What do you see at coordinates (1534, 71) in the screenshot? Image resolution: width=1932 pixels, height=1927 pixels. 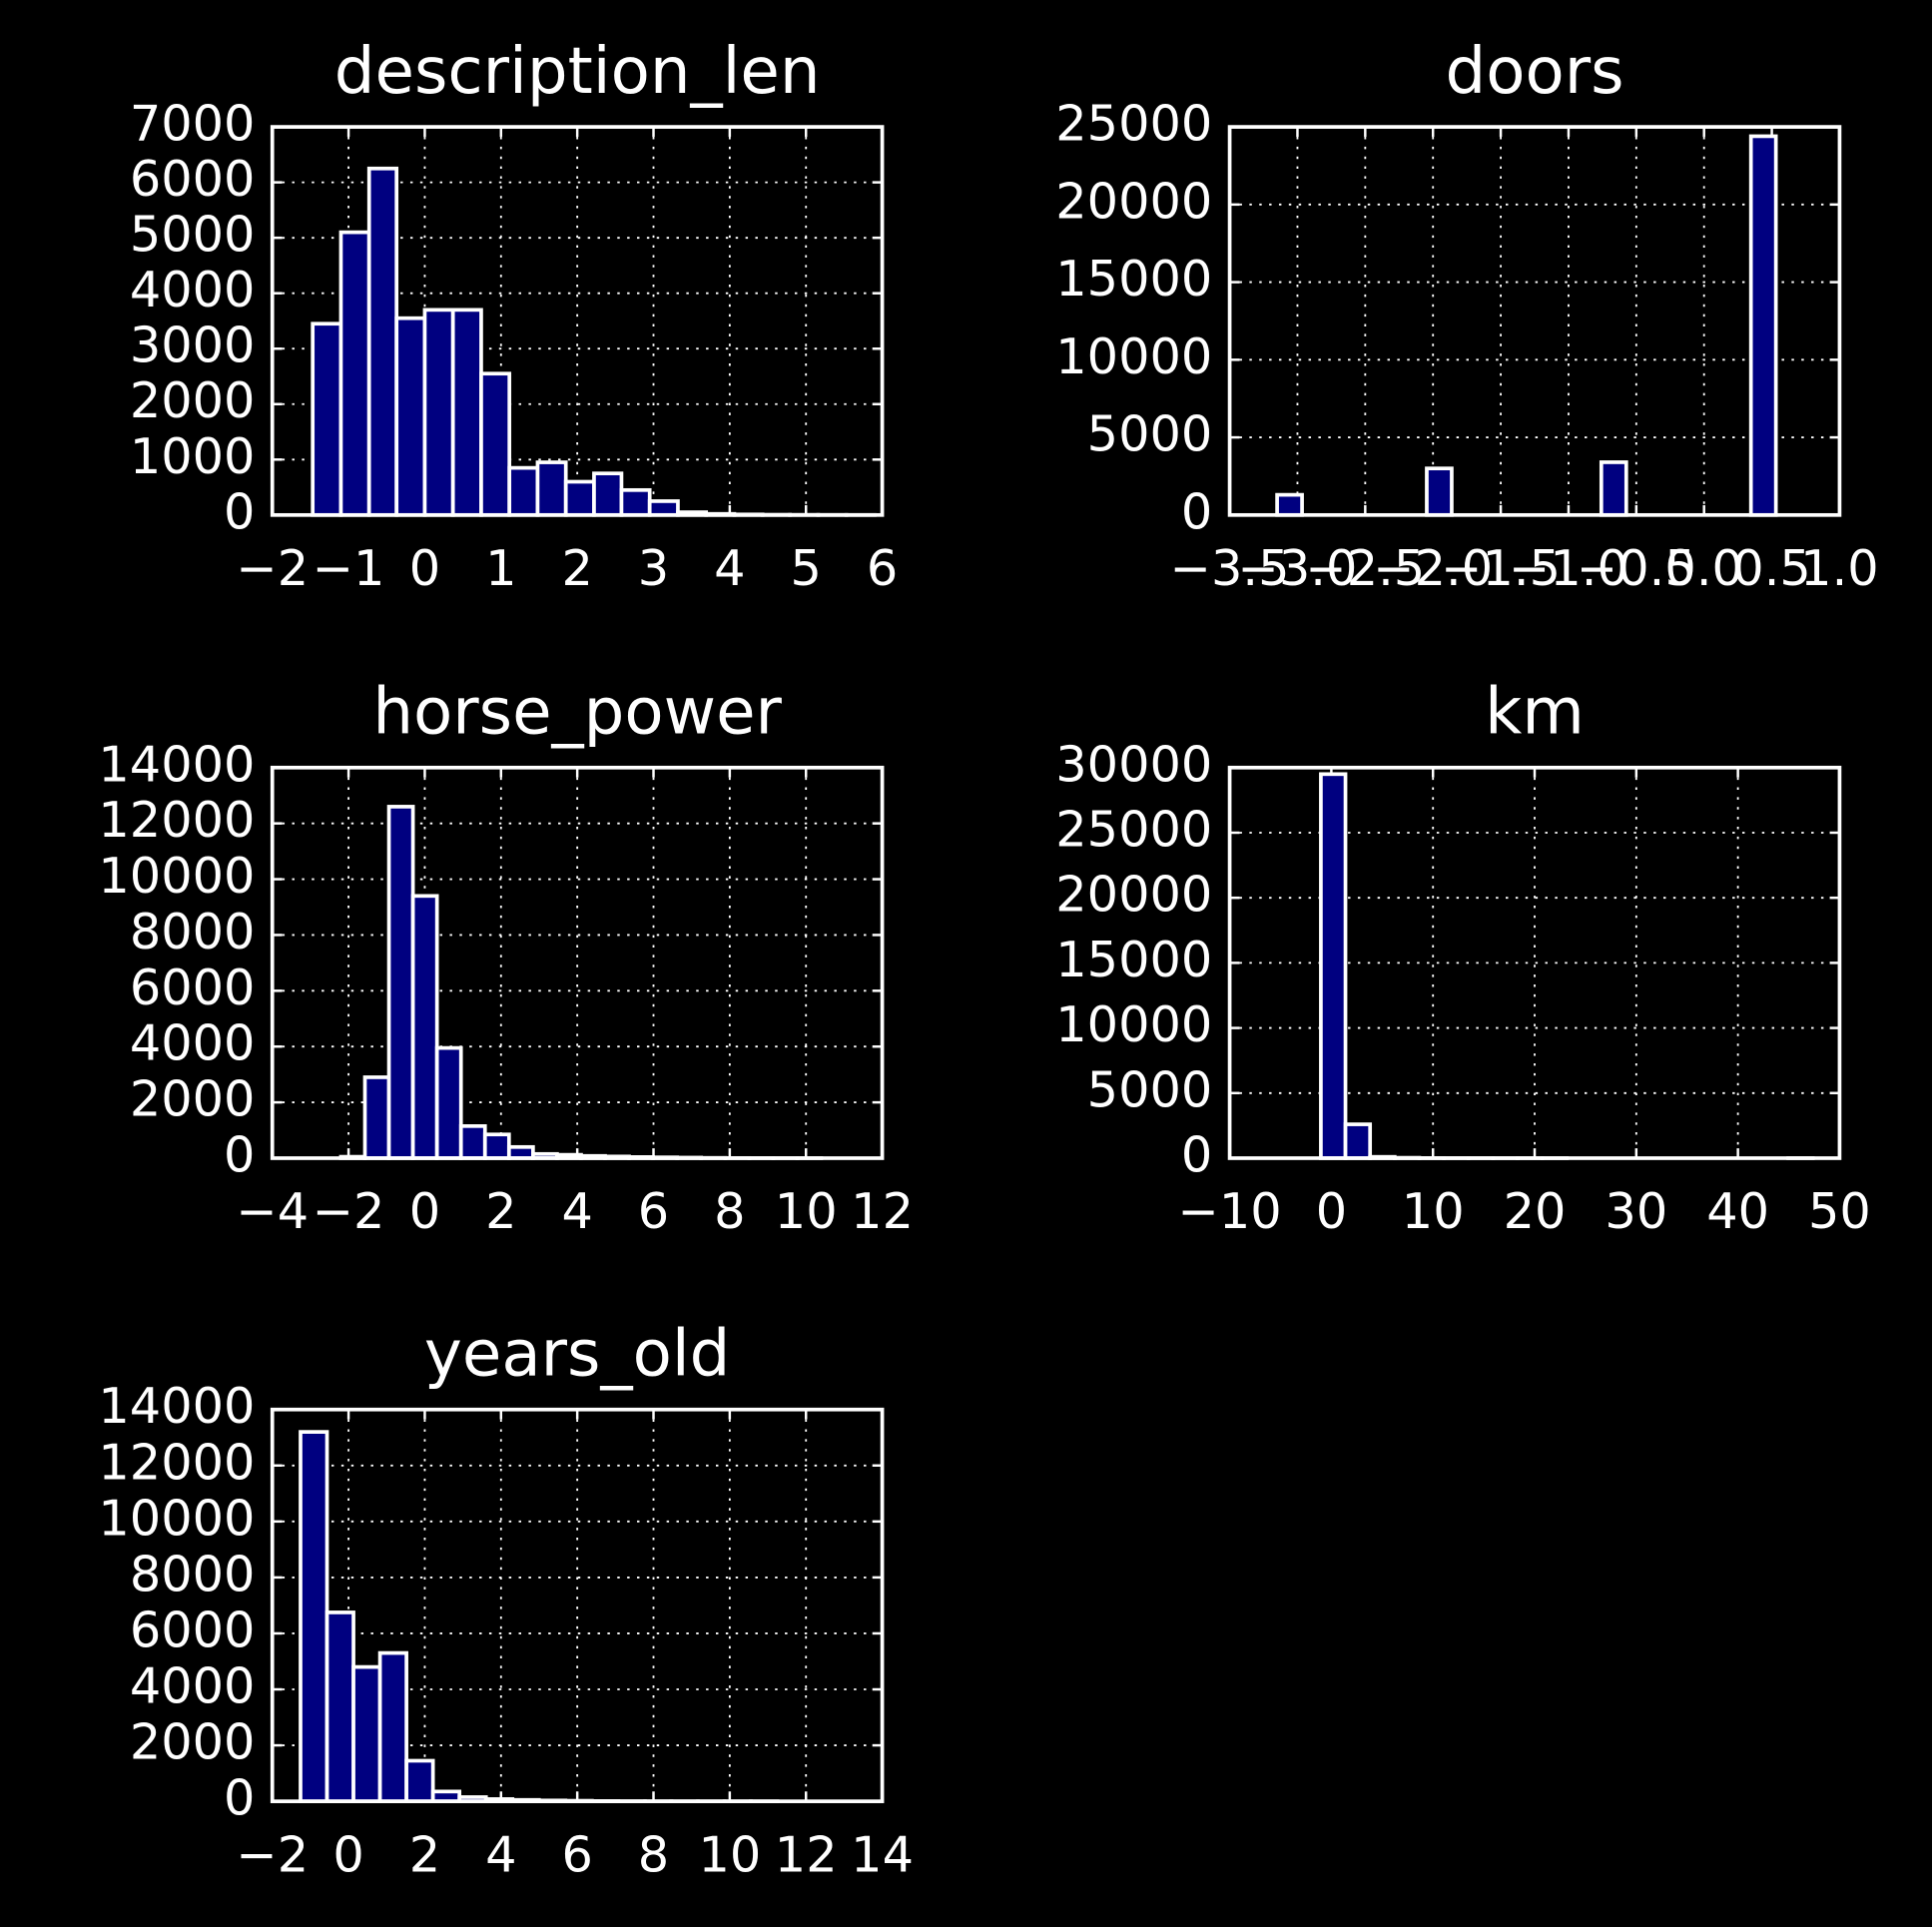 I see `subplot-title: doors` at bounding box center [1534, 71].